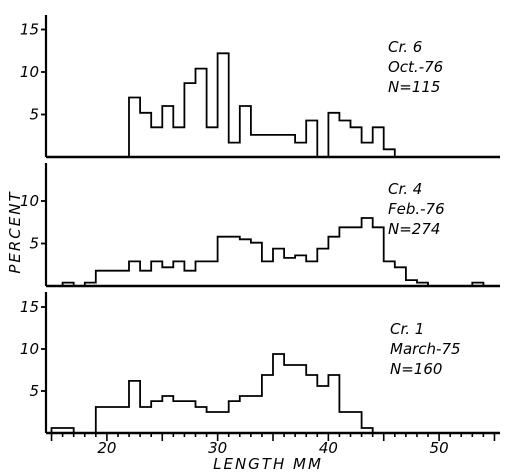 The height and width of the screenshot is (474, 506). I want to click on panel-annotation-line: March-75, so click(425, 349).